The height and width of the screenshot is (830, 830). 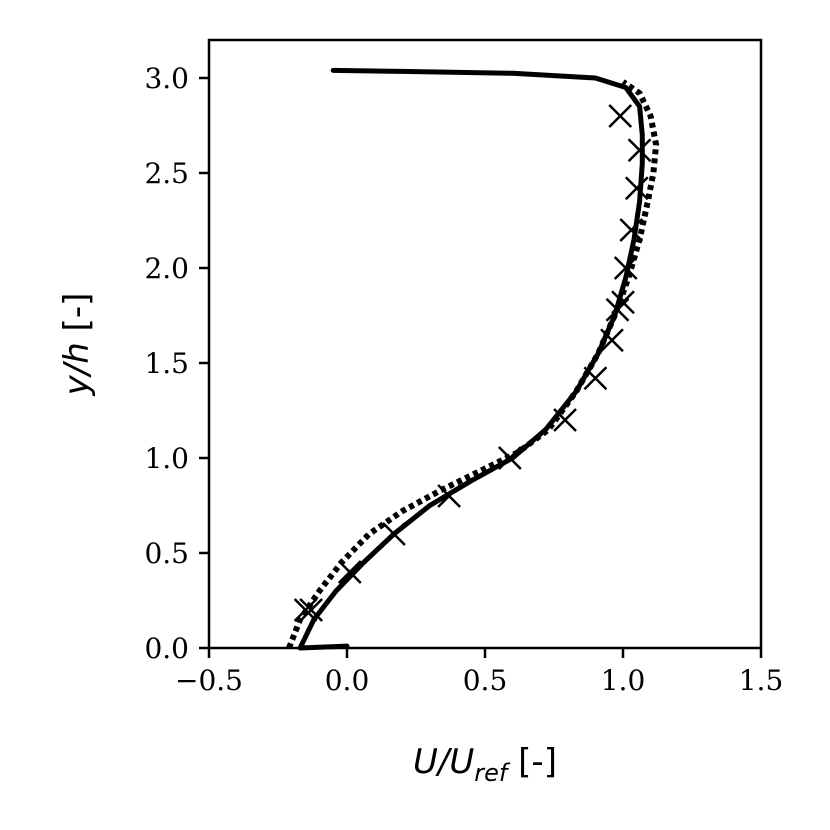 What do you see at coordinates (485, 680) in the screenshot?
I see `x-tick-label: 0.5` at bounding box center [485, 680].